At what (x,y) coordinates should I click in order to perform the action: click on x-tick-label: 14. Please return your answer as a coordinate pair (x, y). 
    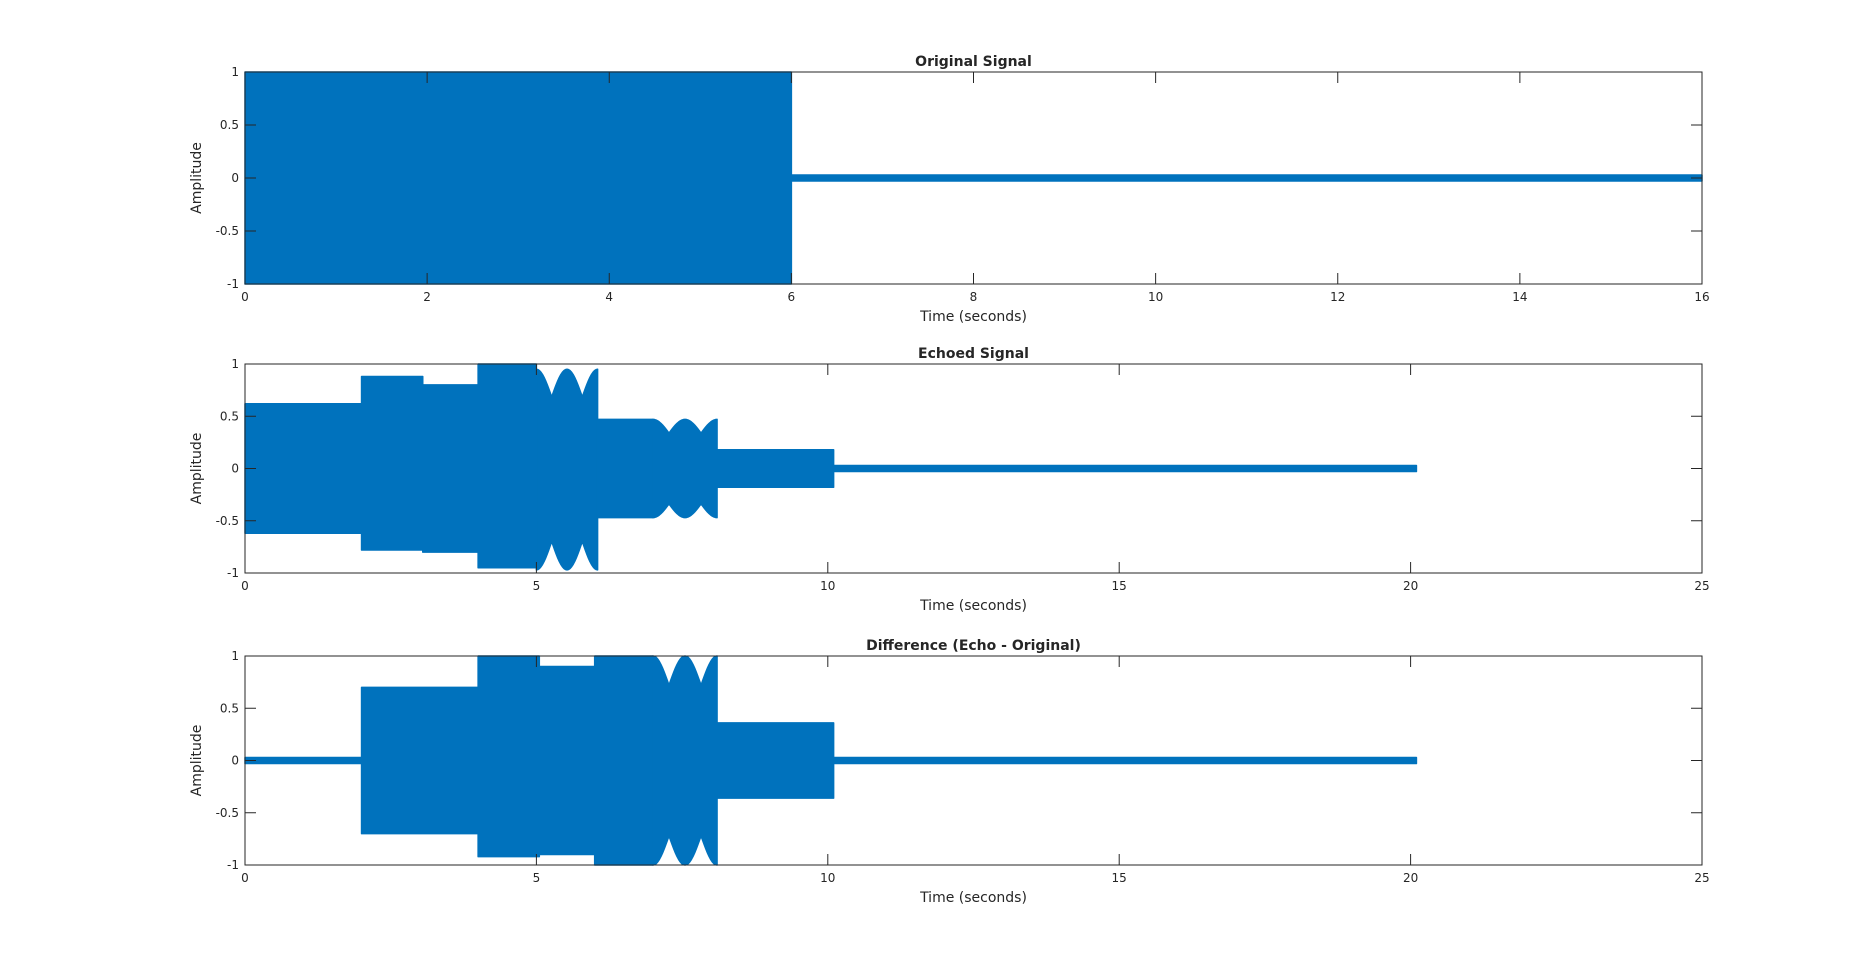
    Looking at the image, I should click on (1519, 297).